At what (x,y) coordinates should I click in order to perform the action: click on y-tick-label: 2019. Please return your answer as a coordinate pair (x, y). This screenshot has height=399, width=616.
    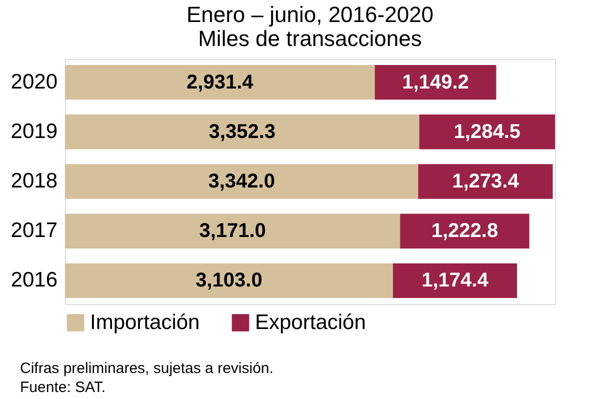
    Looking at the image, I should click on (34, 131).